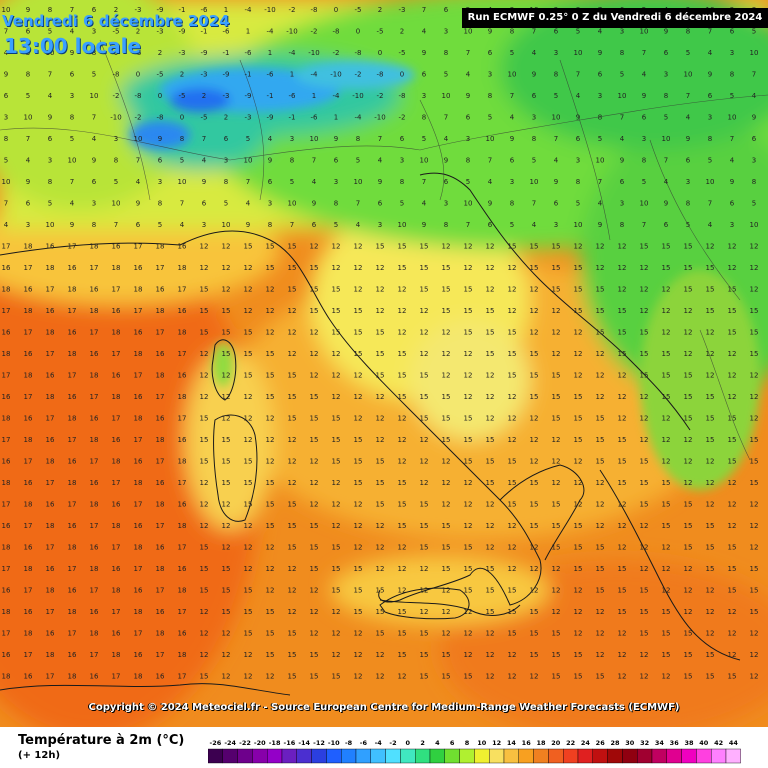 The height and width of the screenshot is (768, 768). Describe the element at coordinates (615, 743) in the screenshot. I see `scale-label: 28` at that location.